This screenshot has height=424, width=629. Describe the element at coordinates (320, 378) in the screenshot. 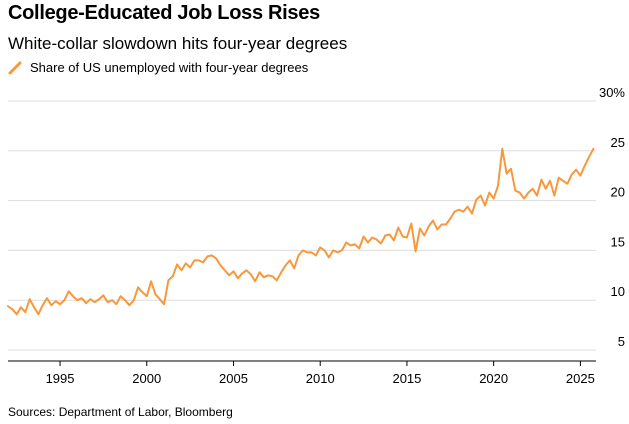

I see `x-tick-label: 2010` at that location.